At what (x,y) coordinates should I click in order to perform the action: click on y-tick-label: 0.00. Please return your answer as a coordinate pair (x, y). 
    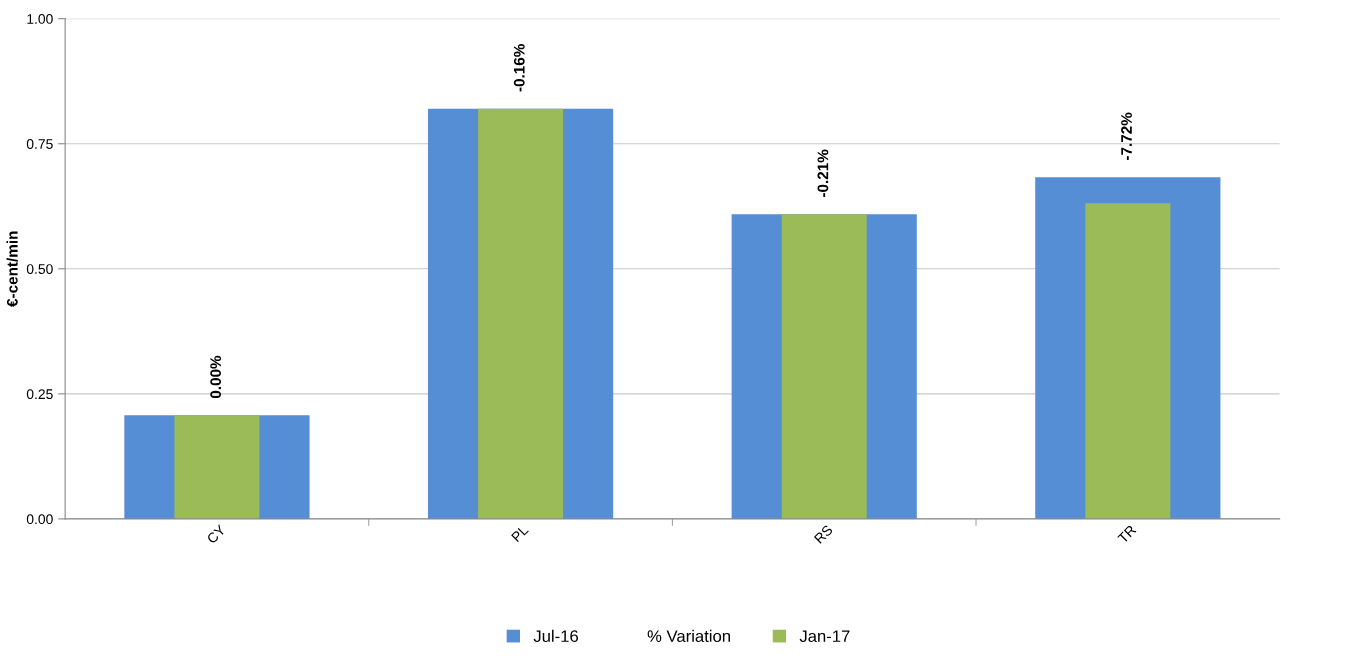
    Looking at the image, I should click on (39, 519).